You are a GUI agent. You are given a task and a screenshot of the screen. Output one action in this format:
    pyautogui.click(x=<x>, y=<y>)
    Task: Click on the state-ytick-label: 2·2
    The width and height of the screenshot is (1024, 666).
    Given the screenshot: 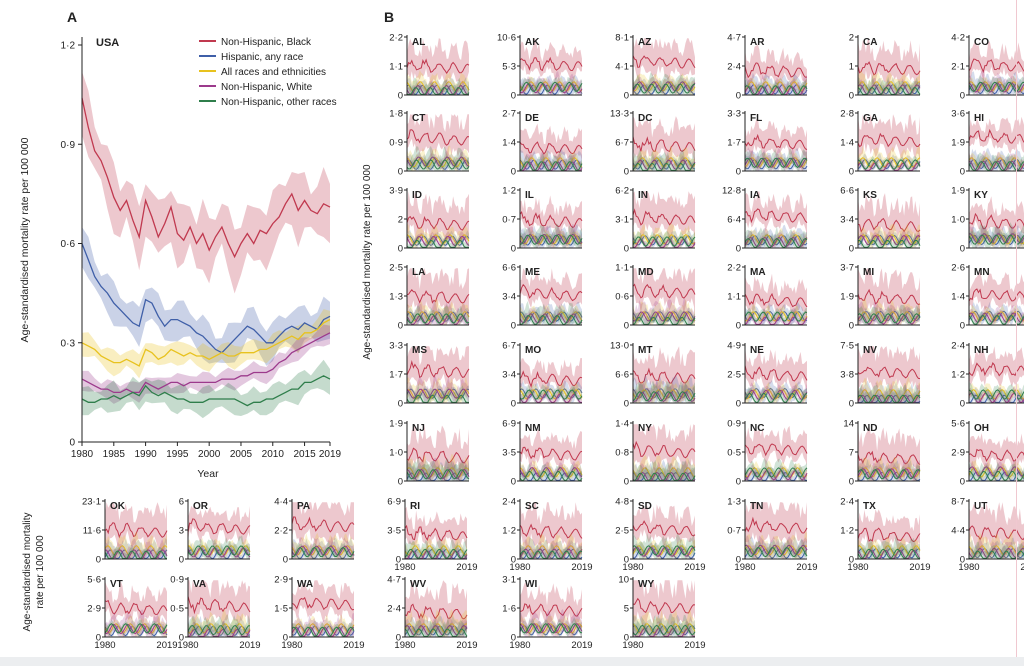 What is the action you would take?
    pyautogui.click(x=281, y=531)
    